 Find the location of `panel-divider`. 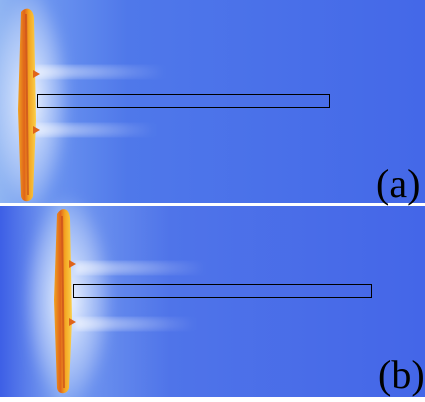

panel-divider is located at coordinates (212, 204).